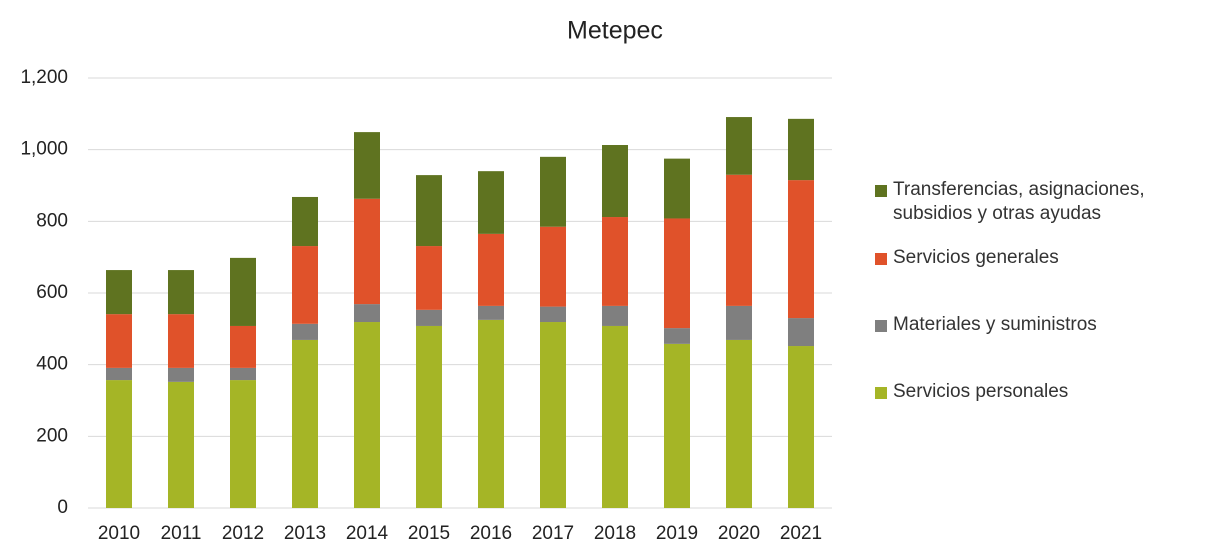 Image resolution: width=1221 pixels, height=546 pixels. What do you see at coordinates (429, 533) in the screenshot?
I see `x-tick-label: 2015` at bounding box center [429, 533].